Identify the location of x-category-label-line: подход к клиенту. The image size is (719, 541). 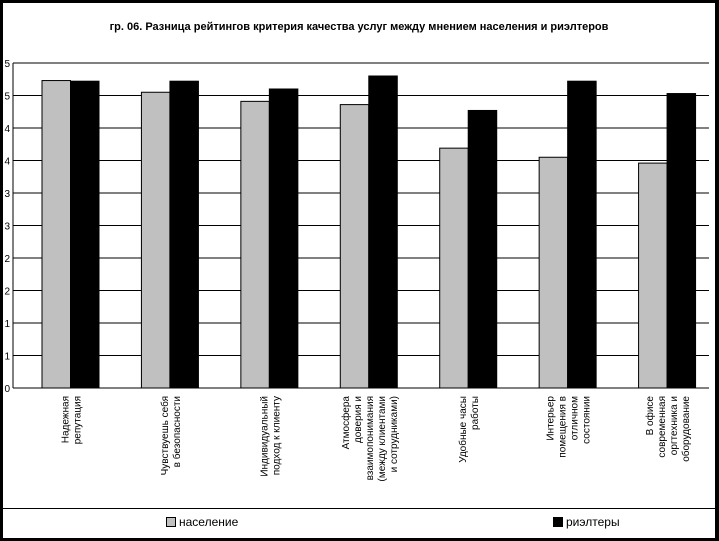
(276, 435).